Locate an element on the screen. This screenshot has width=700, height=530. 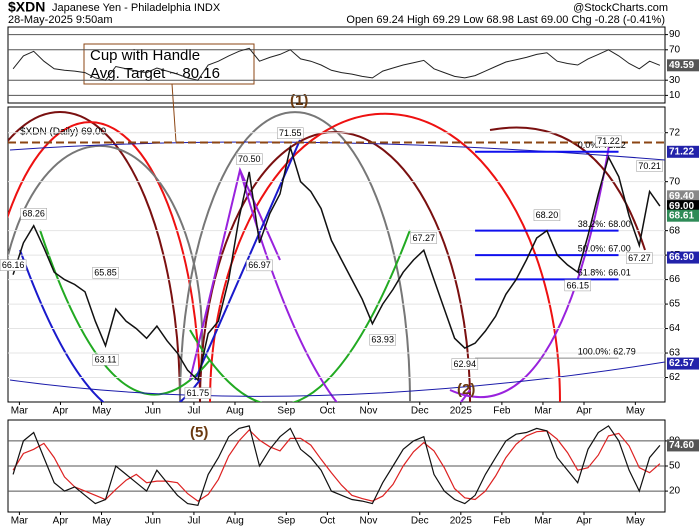
point-label: 71.22 is located at coordinates (608, 141).